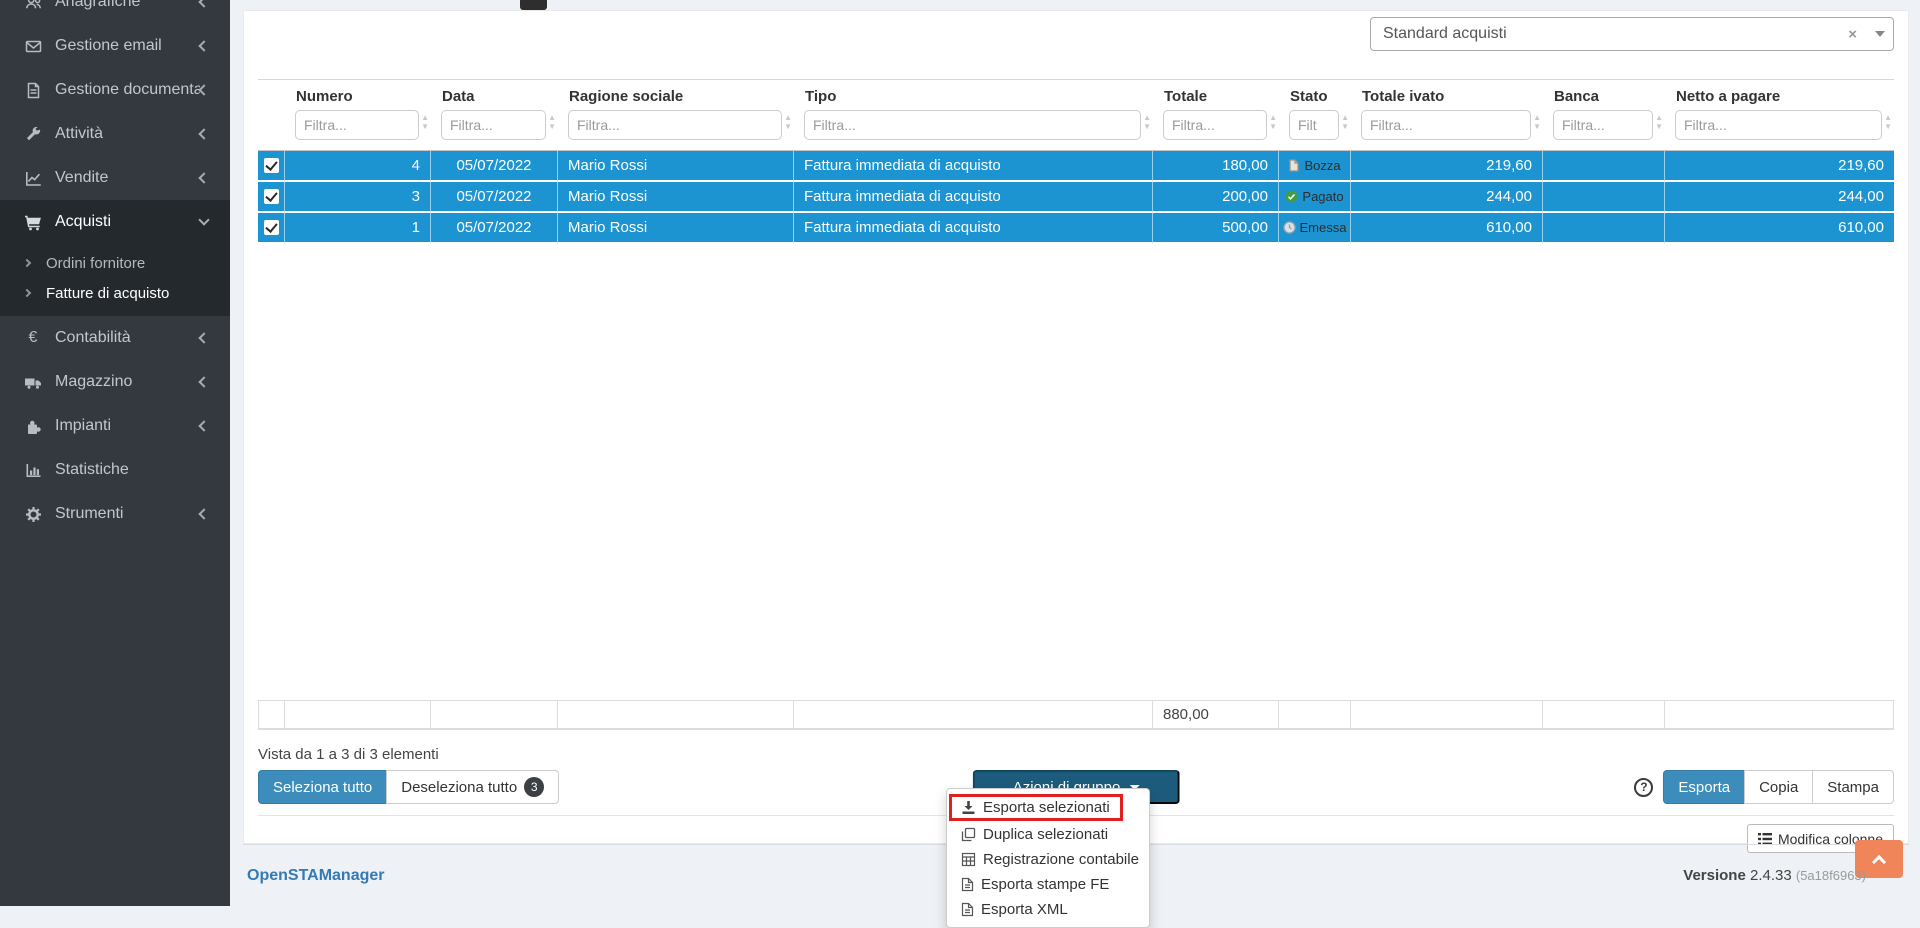 This screenshot has width=1920, height=928. What do you see at coordinates (1076, 715) in the screenshot?
I see `table-totals-row: 880,00` at bounding box center [1076, 715].